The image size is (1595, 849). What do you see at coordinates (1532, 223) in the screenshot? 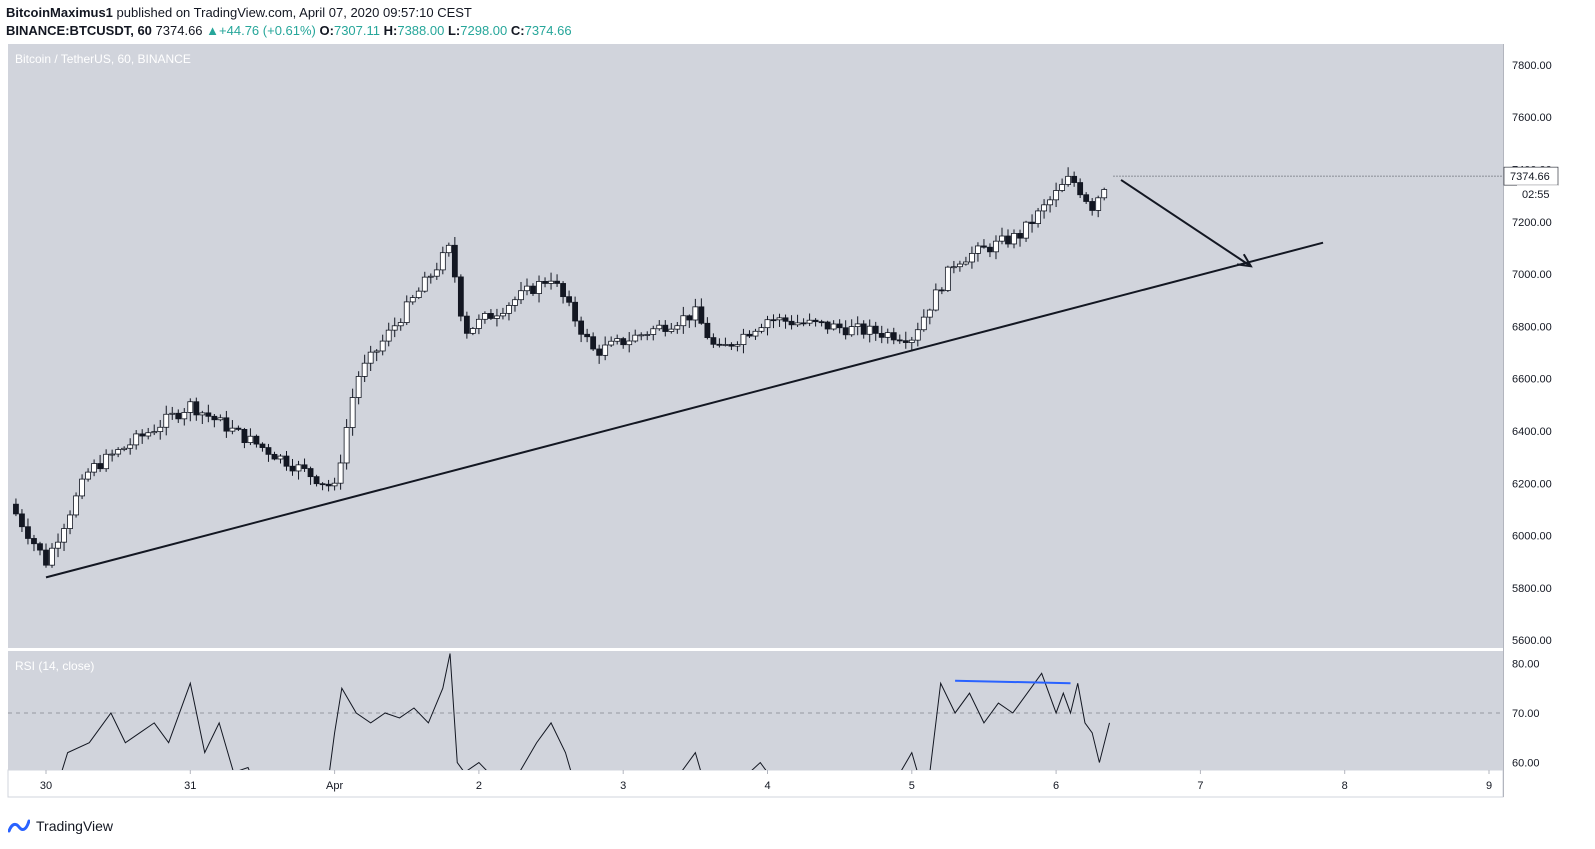
I see `price-tick-label: 7200.00` at bounding box center [1532, 223].